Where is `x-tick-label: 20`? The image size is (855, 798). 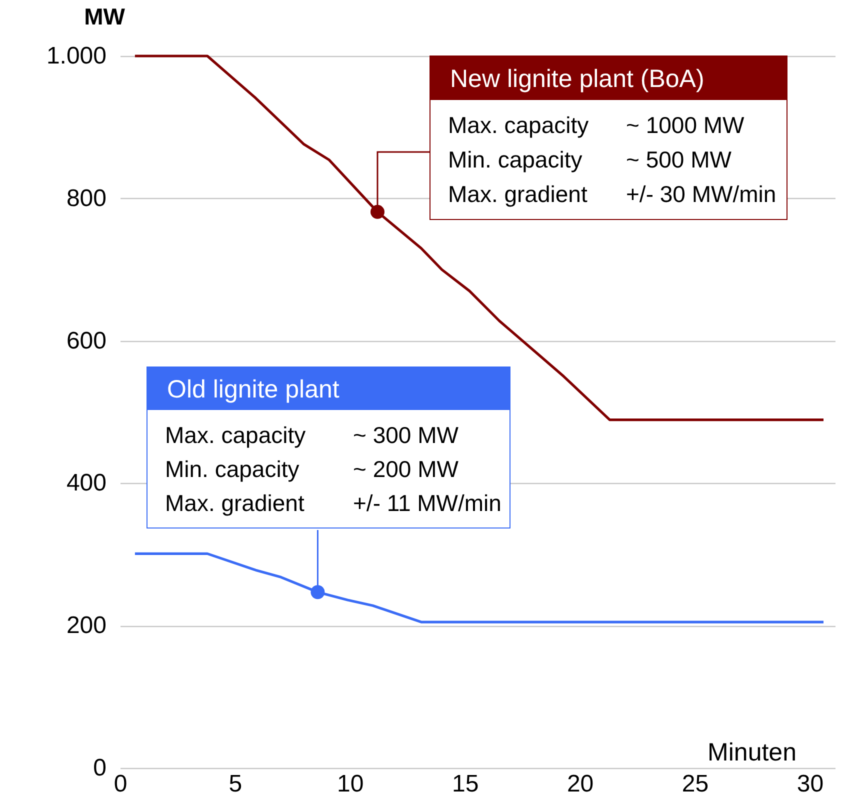
x-tick-label: 20 is located at coordinates (580, 784).